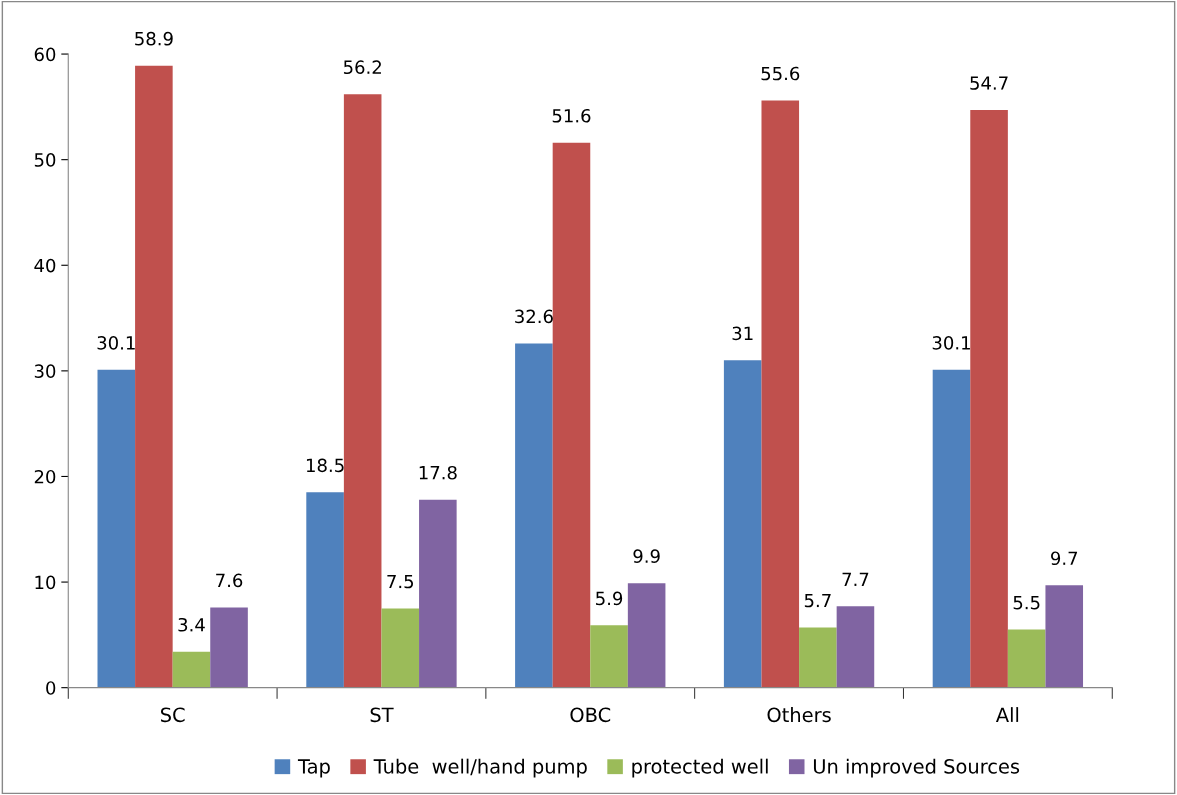 The image size is (1177, 795). Describe the element at coordinates (480, 768) in the screenshot. I see `legend-label: Tube well/hand pump` at that location.